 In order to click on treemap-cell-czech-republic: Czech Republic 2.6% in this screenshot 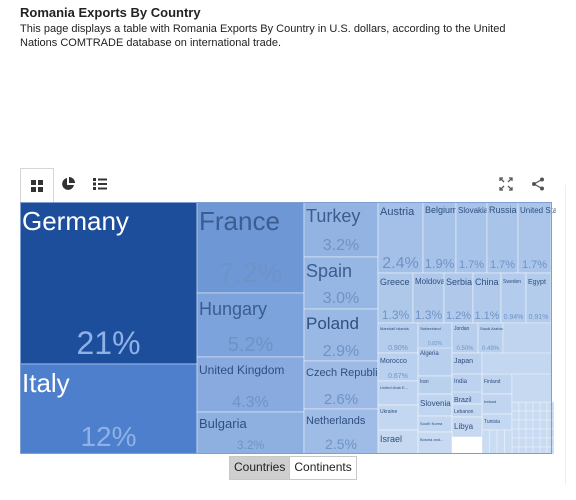, I will do `click(343, 385)`.